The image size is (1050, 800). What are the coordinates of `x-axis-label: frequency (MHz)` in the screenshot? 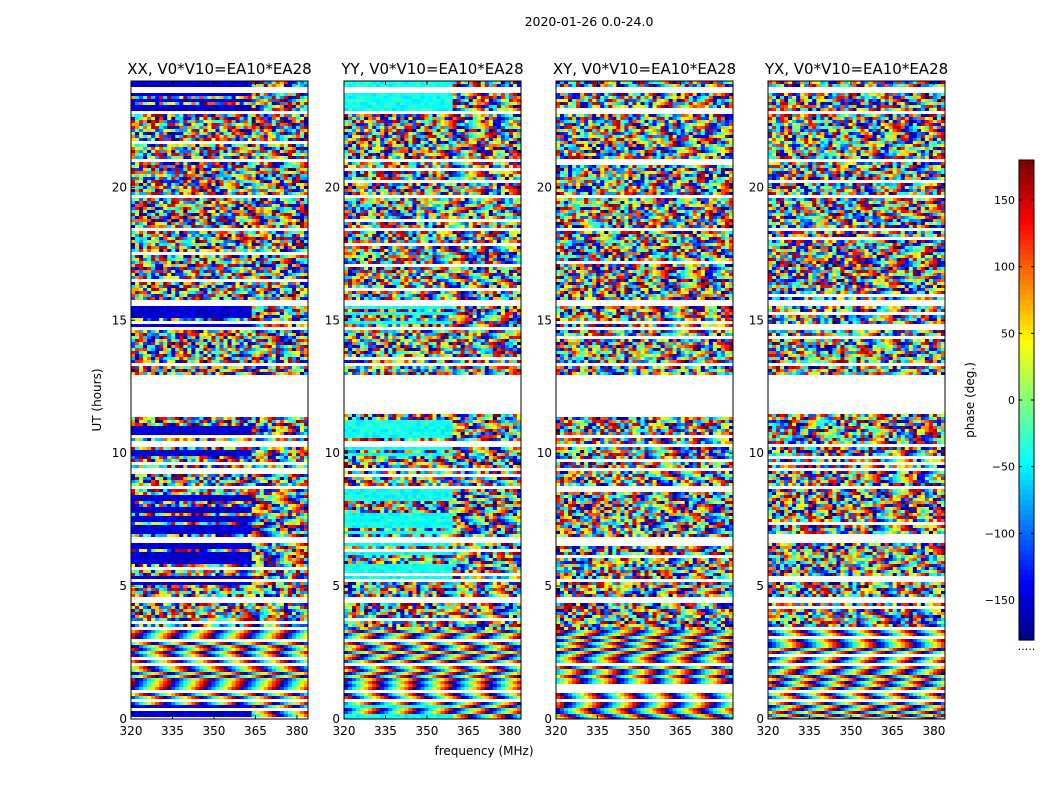 It's located at (483, 751).